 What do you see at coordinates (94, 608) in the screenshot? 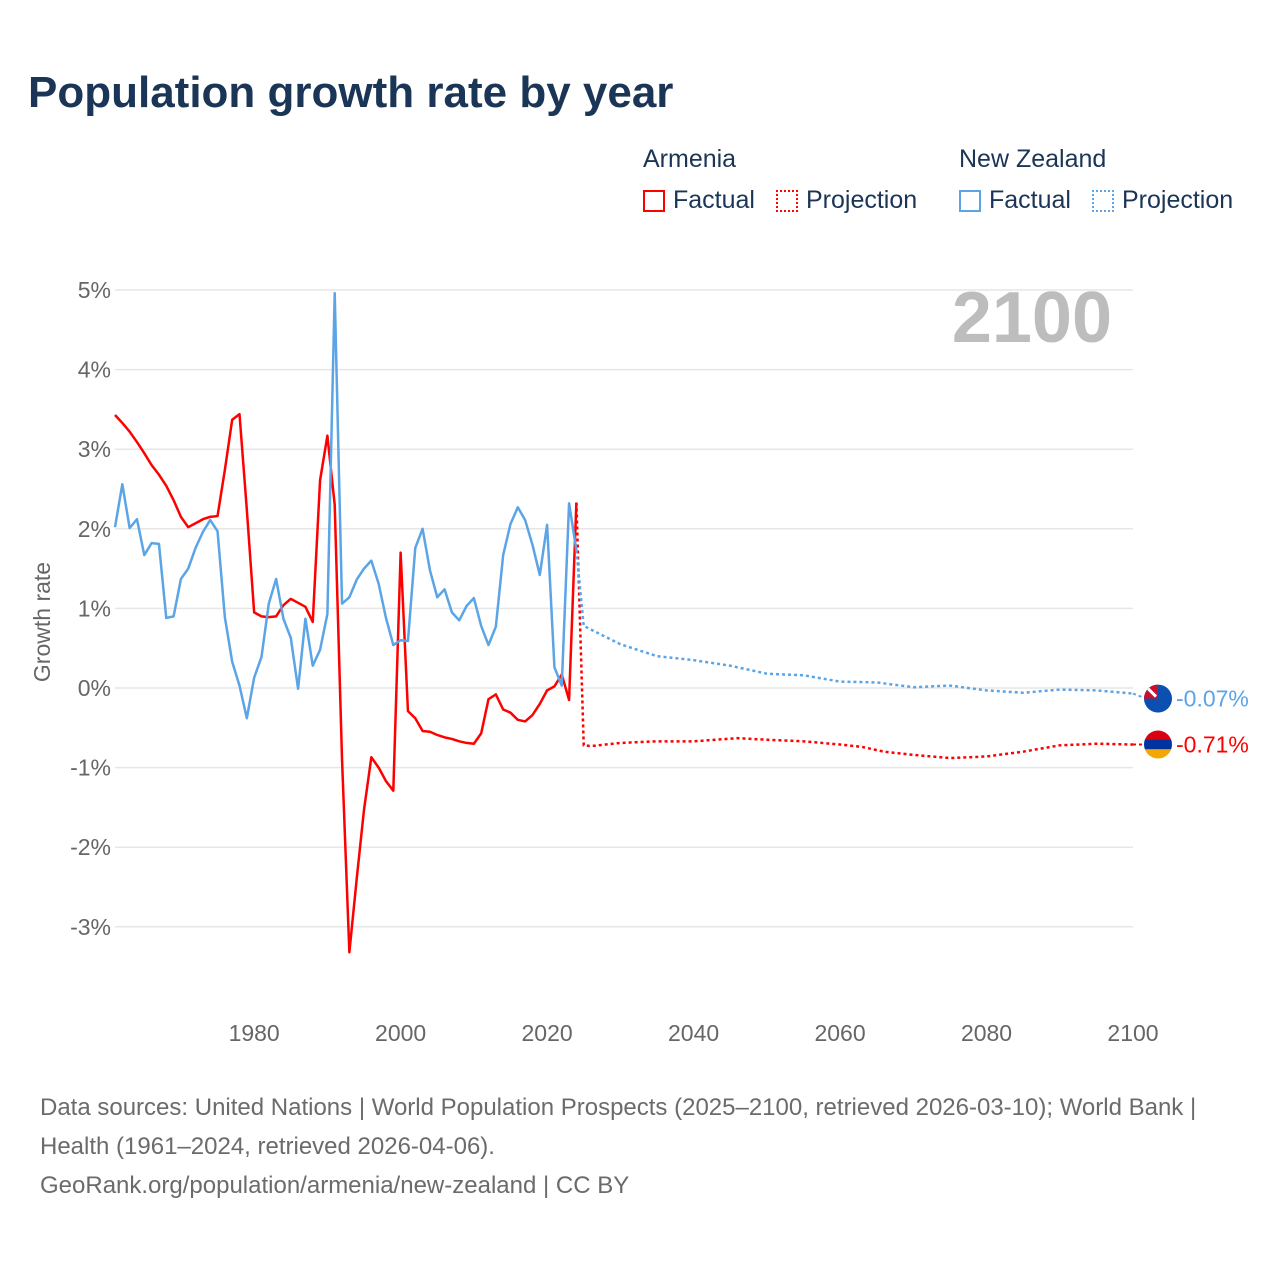
I see `y-tick-label: 1%` at bounding box center [94, 608].